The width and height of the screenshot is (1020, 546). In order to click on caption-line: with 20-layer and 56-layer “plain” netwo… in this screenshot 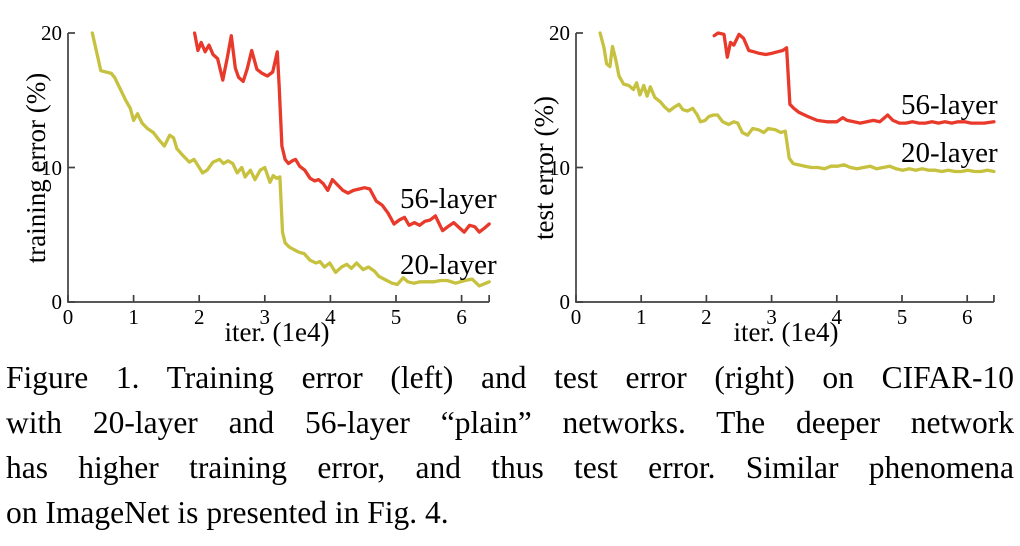, I will do `click(510, 422)`.